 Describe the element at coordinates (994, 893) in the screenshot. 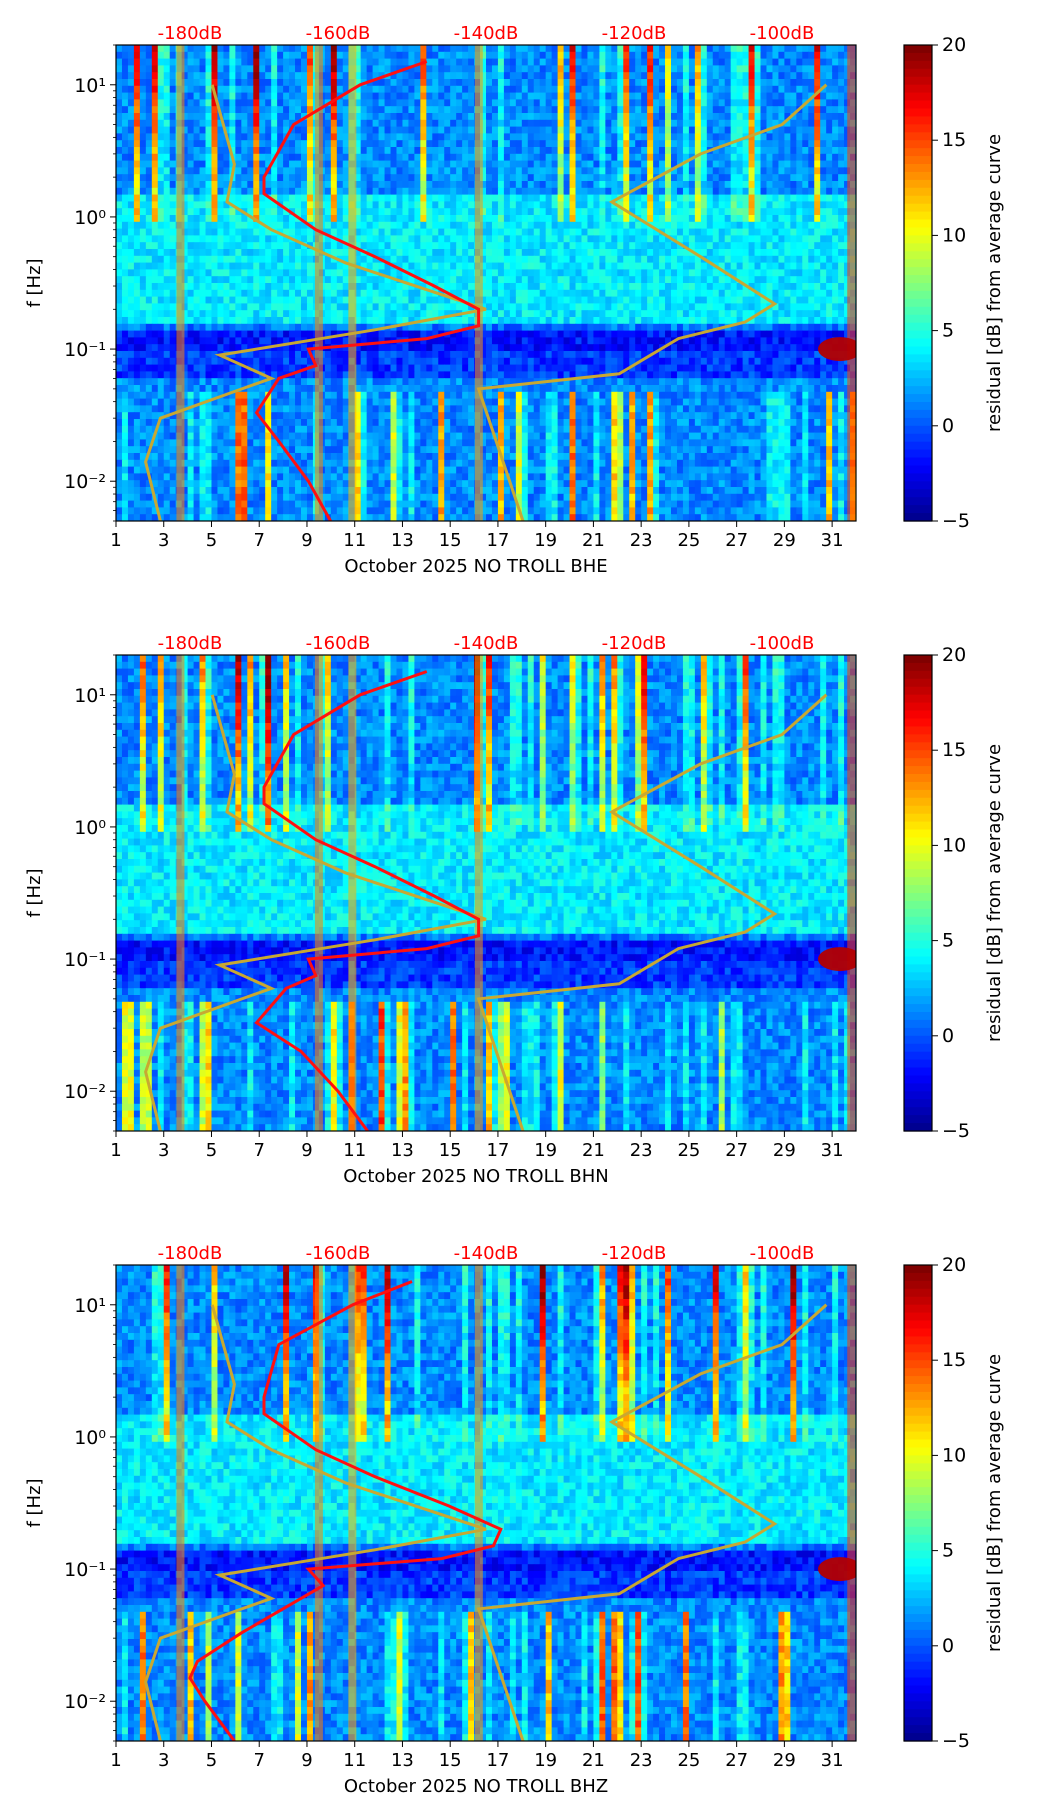

I see `colorbar-label: residual [dB] from average curve` at that location.